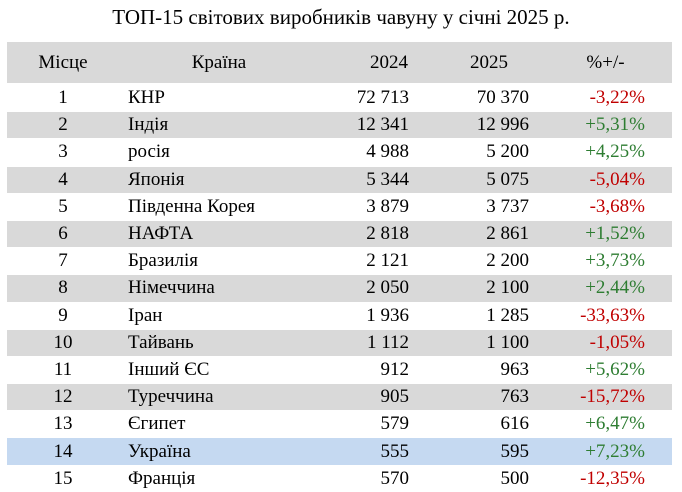 Image resolution: width=682 pixels, height=492 pixels. What do you see at coordinates (600, 63) in the screenshot?
I see `column-header-change: %+/-` at bounding box center [600, 63].